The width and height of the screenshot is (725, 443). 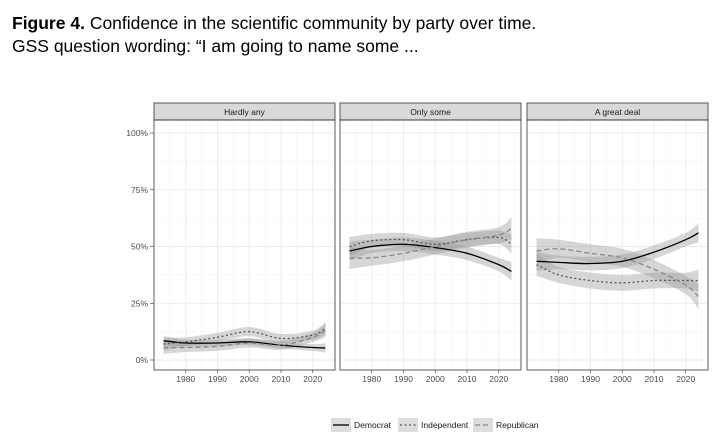 I want to click on legend-key, so click(x=408, y=425).